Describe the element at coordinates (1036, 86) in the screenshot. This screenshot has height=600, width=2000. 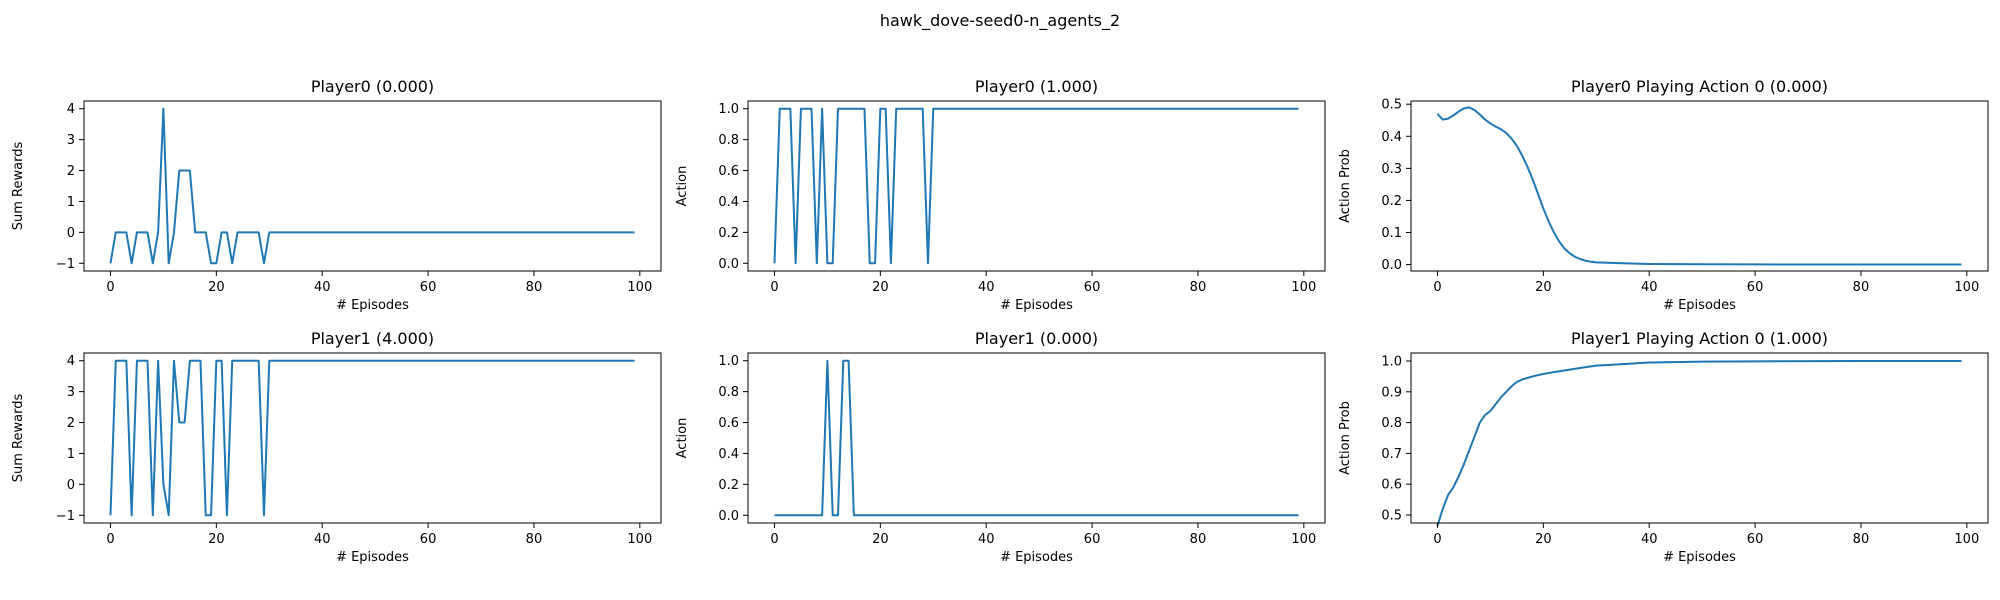
I see `subplot-title: Player0 (1.000)` at that location.